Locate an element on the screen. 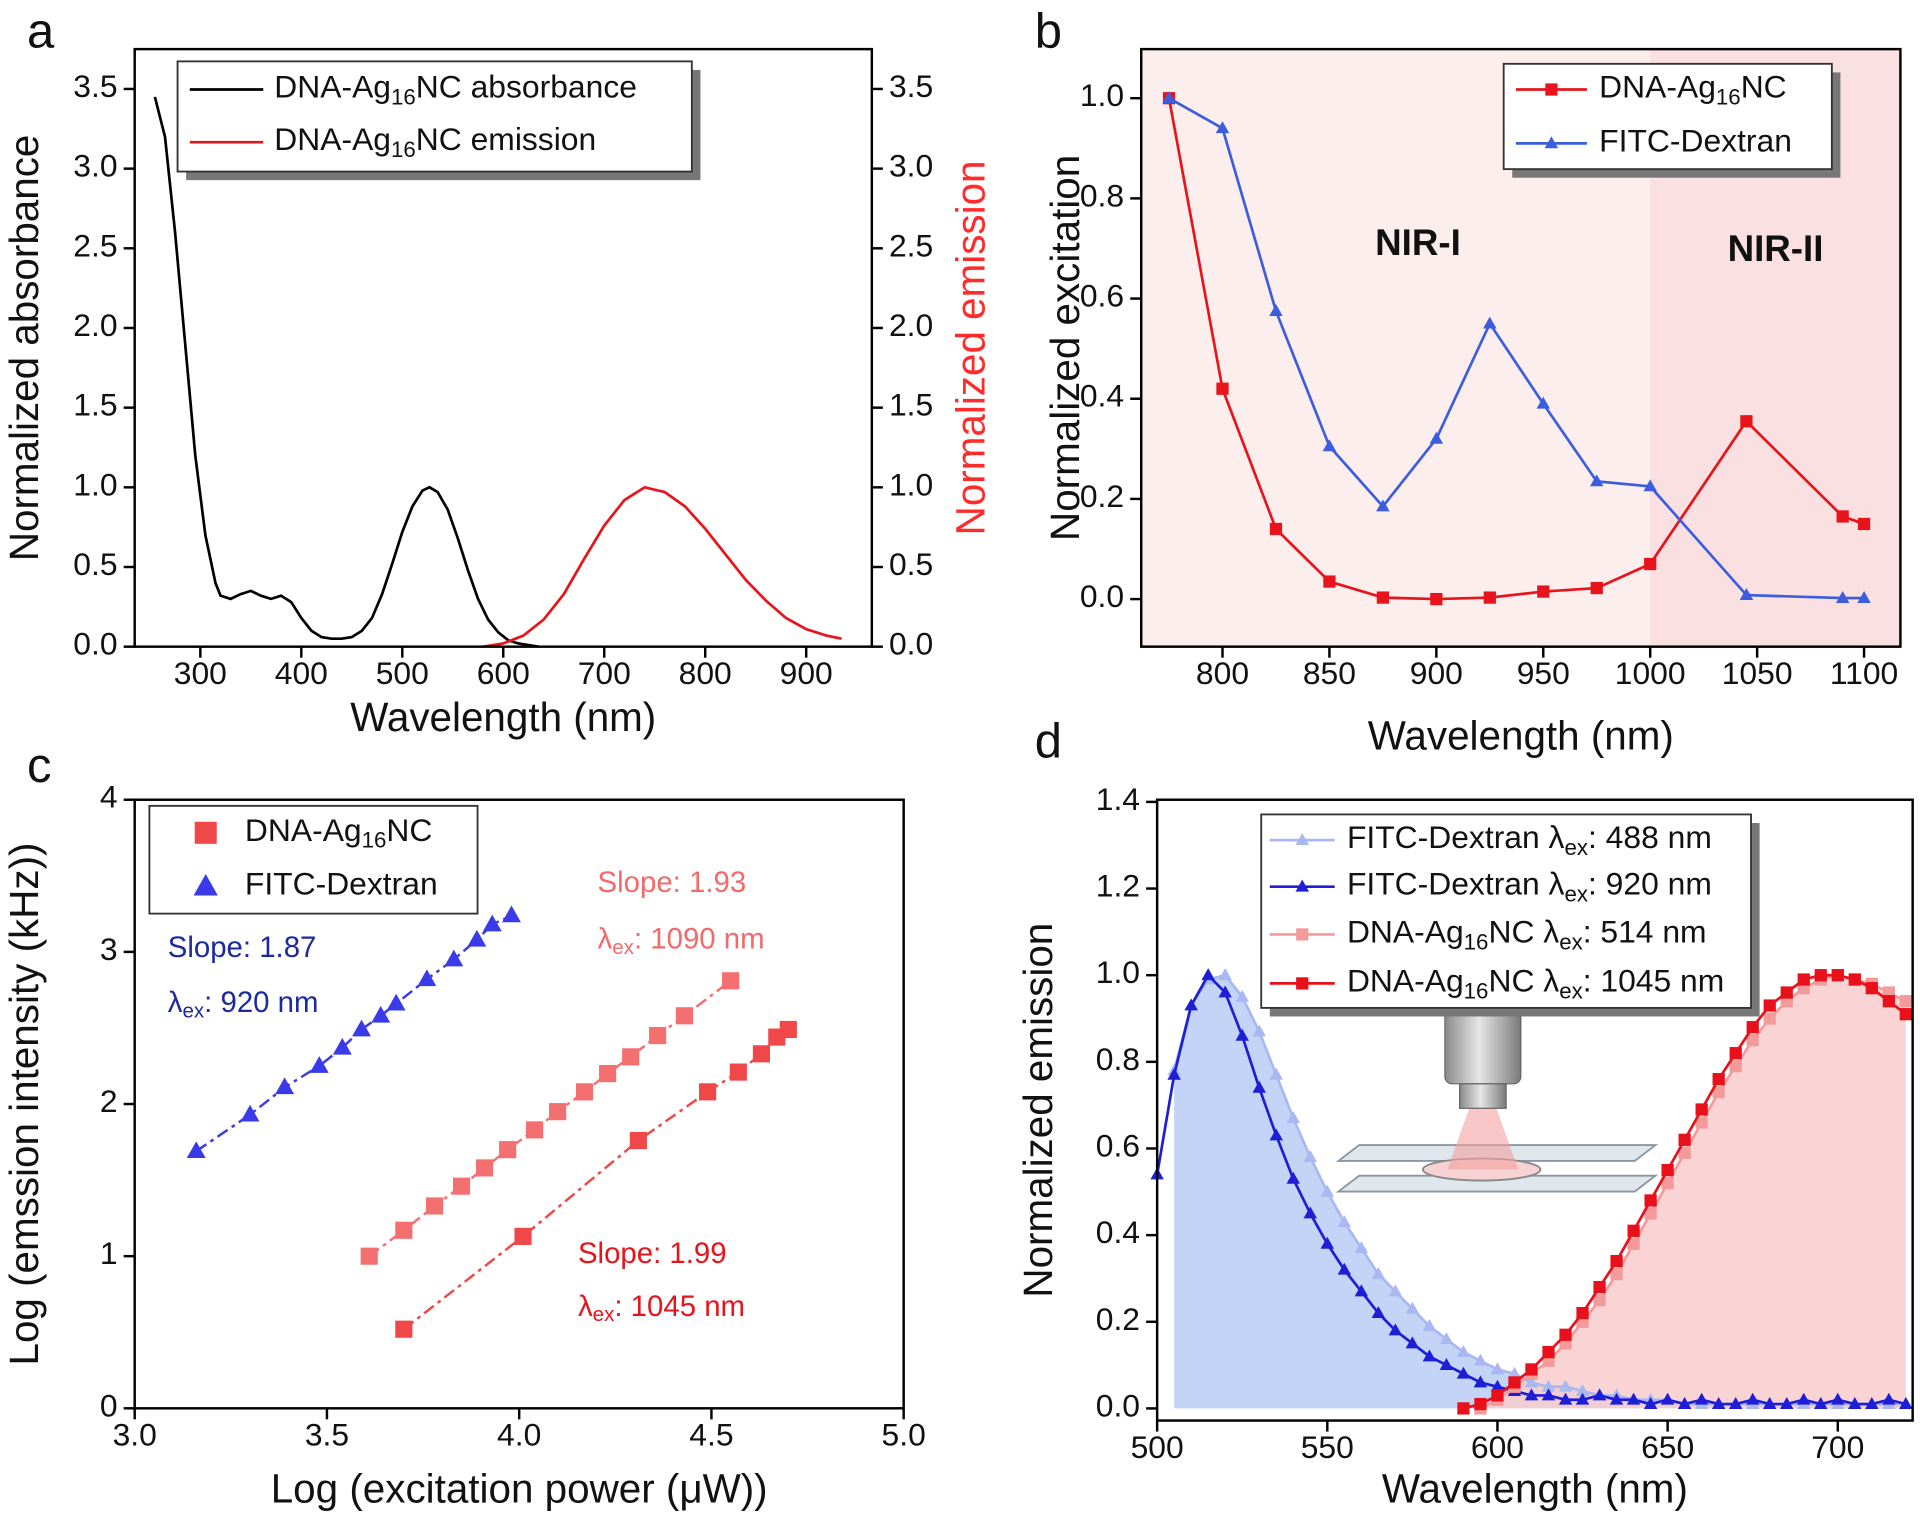 This screenshot has height=1526, width=1920. y-tick-label: 0.5 is located at coordinates (95, 564).